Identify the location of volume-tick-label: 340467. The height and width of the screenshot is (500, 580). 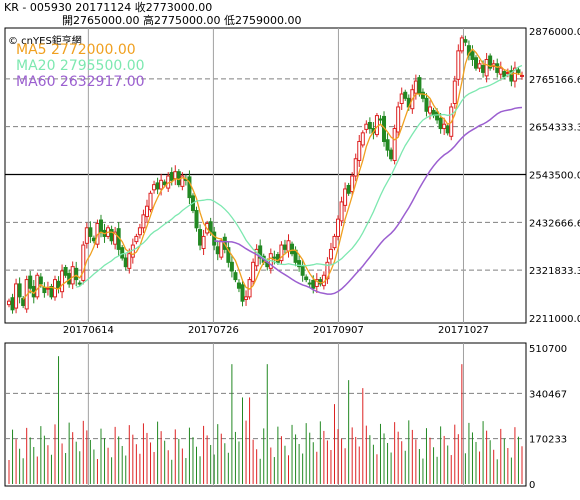
(548, 394).